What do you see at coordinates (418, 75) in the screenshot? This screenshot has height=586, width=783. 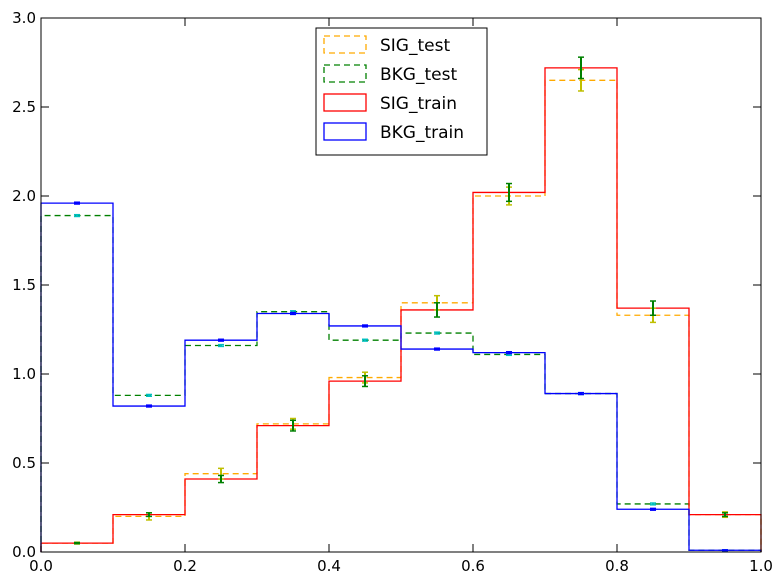 I see `legend-label: BKG_test` at bounding box center [418, 75].